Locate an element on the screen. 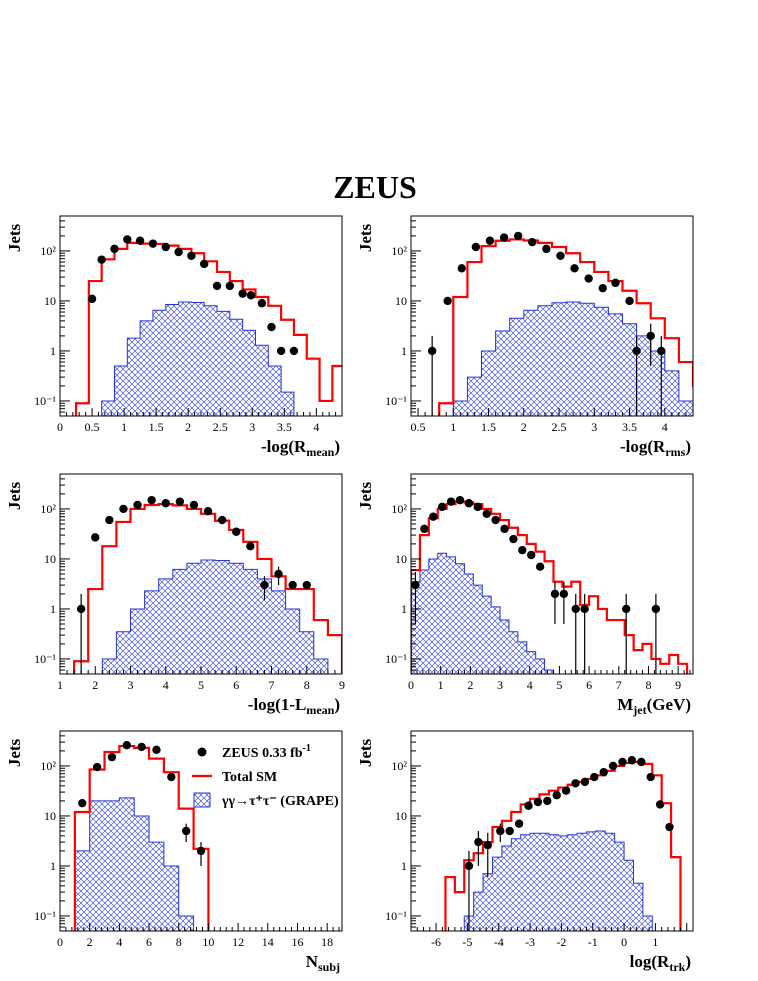  panel-4: 0 1 2 3 4 5 6 7 8 9 10⁻¹ 1 10 10² Jets Mjet(GeV) is located at coordinates (525, 595).